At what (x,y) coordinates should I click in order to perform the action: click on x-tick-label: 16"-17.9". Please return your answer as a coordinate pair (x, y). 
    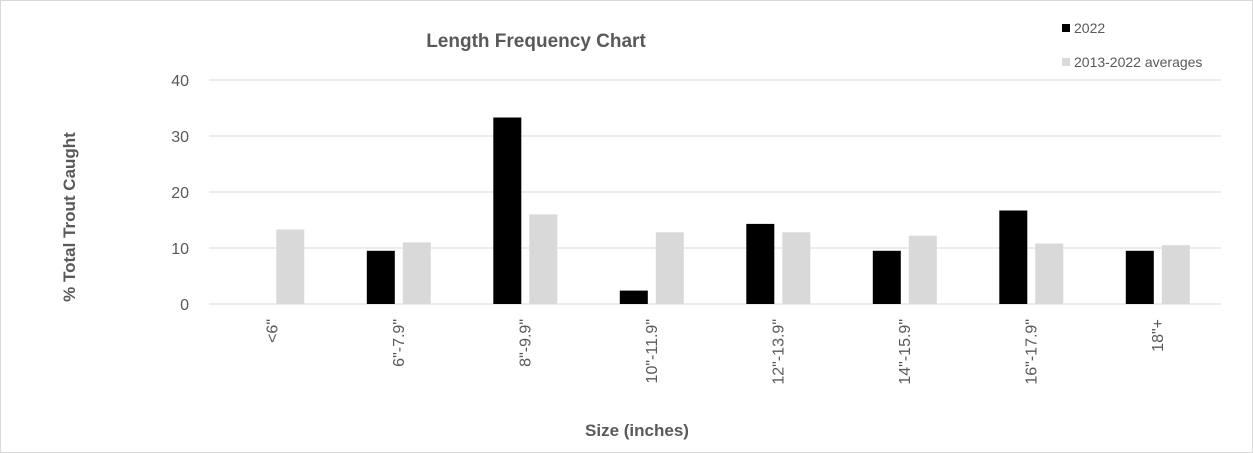
    Looking at the image, I should click on (1031, 352).